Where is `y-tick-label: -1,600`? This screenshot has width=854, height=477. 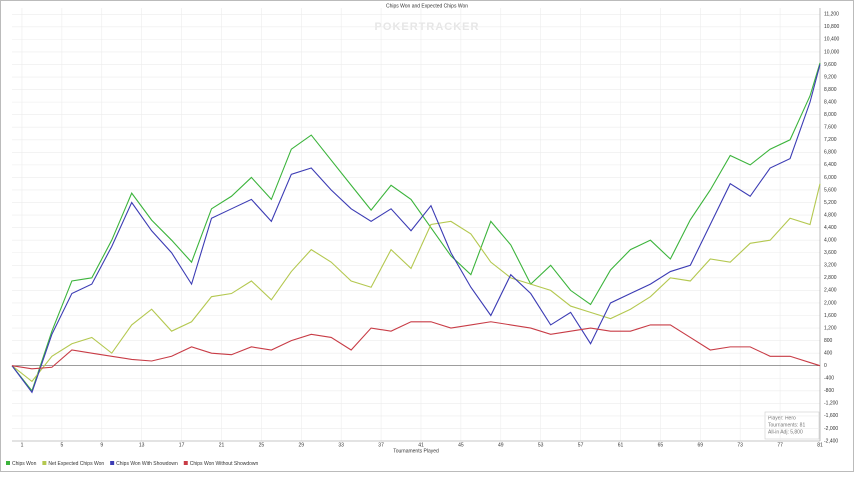
y-tick-label: -1,600 is located at coordinates (831, 416).